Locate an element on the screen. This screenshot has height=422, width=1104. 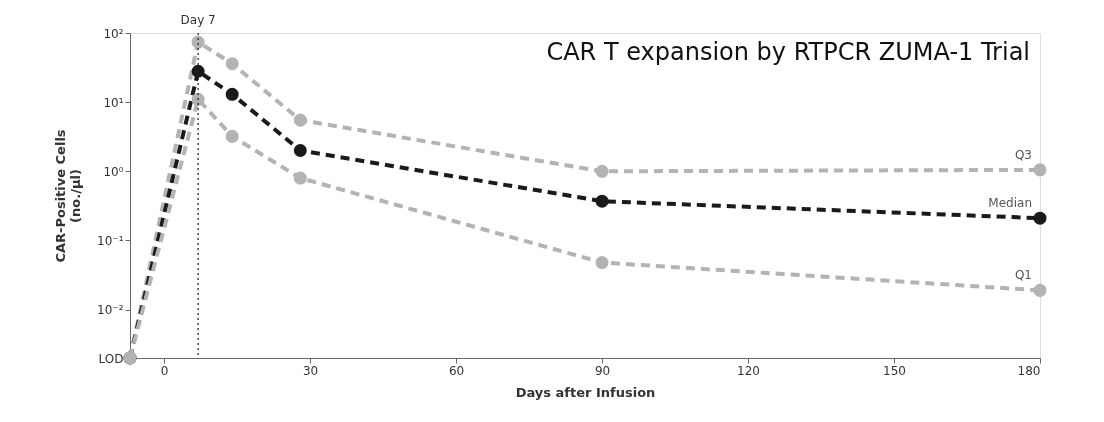
series-label: Q3 is located at coordinates (1023, 154).